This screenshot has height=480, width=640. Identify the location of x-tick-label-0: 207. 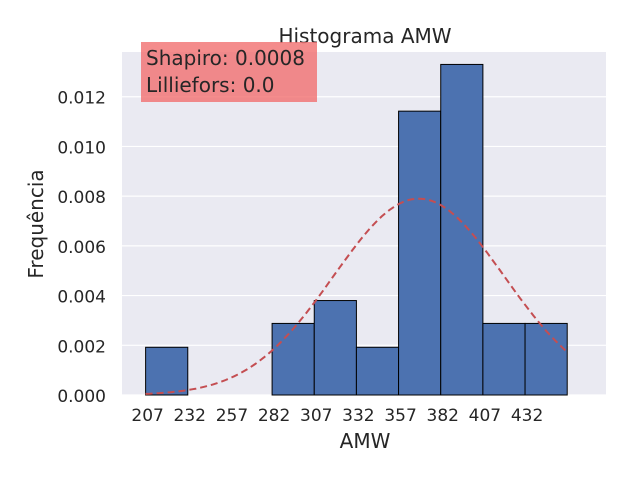
(147, 416).